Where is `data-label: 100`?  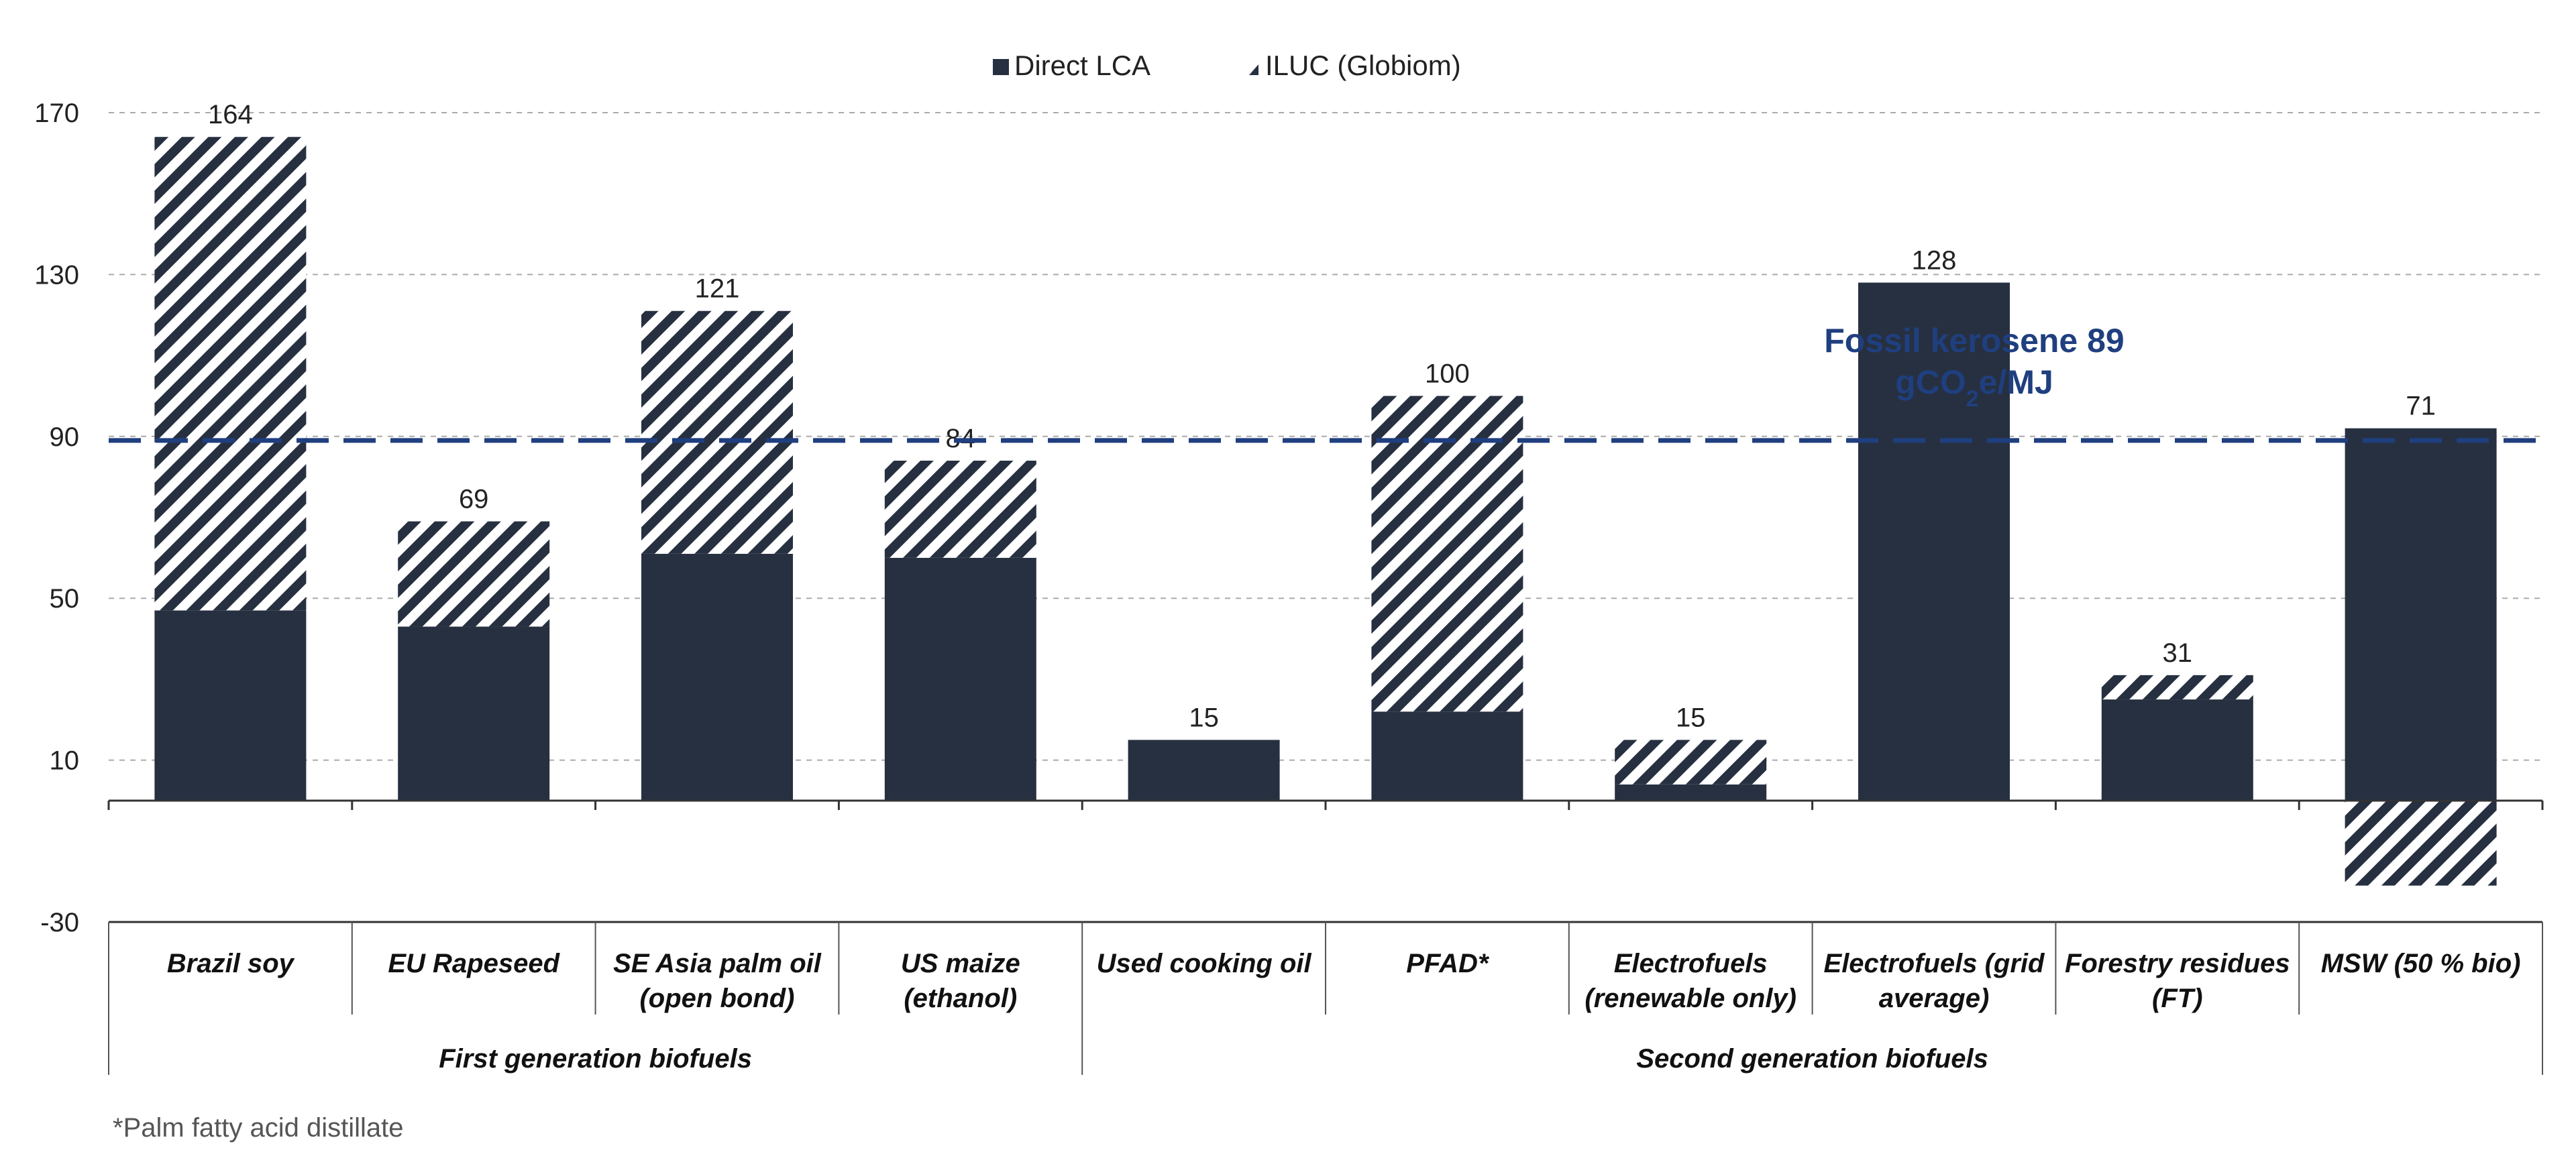
data-label: 100 is located at coordinates (1447, 373).